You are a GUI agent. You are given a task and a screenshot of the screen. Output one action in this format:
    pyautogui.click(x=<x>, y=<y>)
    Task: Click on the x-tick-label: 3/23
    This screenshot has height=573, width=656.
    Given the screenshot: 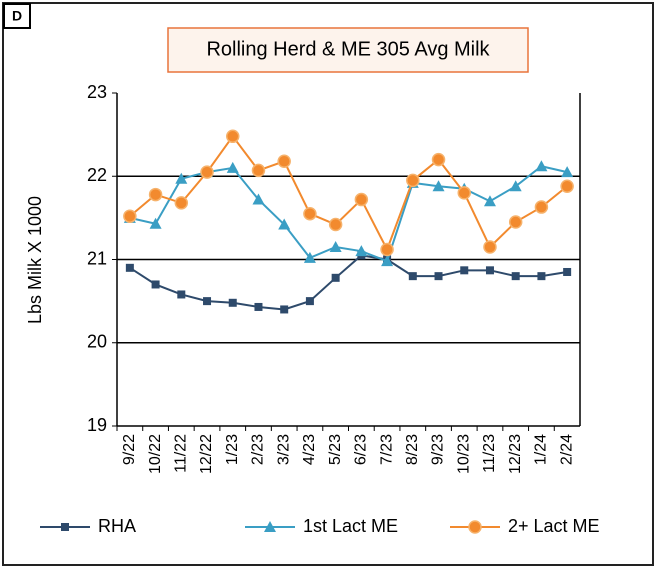 What is the action you would take?
    pyautogui.click(x=283, y=449)
    